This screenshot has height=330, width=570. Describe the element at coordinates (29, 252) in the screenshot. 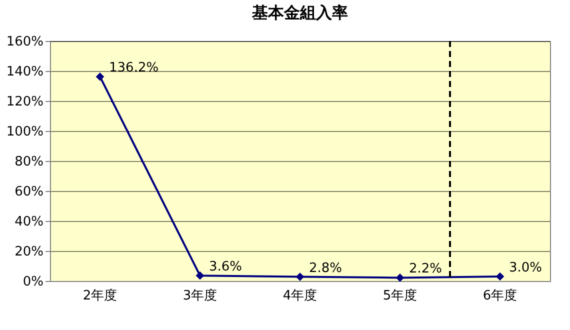

I see `y-tick-label: 20%` at that location.